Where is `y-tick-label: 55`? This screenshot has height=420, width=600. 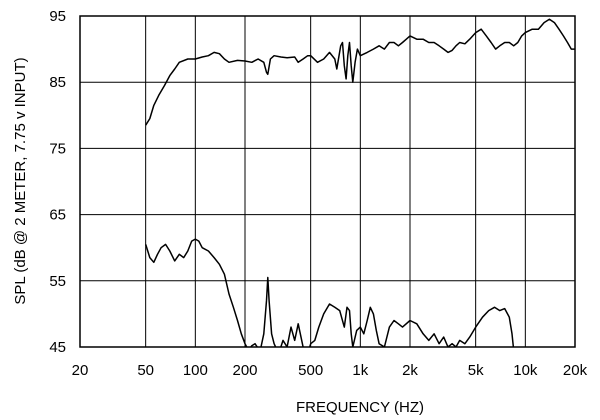 y-tick-label: 55 is located at coordinates (57, 281).